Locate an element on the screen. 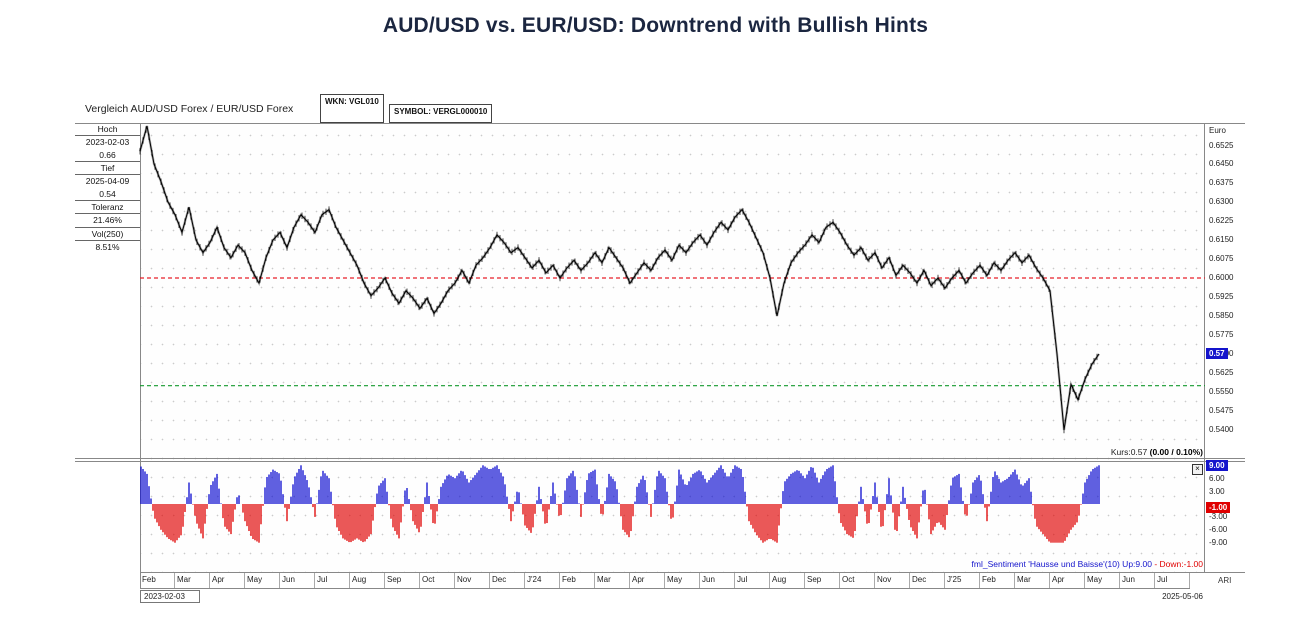  price-tick: 0.5850 is located at coordinates (1221, 316).